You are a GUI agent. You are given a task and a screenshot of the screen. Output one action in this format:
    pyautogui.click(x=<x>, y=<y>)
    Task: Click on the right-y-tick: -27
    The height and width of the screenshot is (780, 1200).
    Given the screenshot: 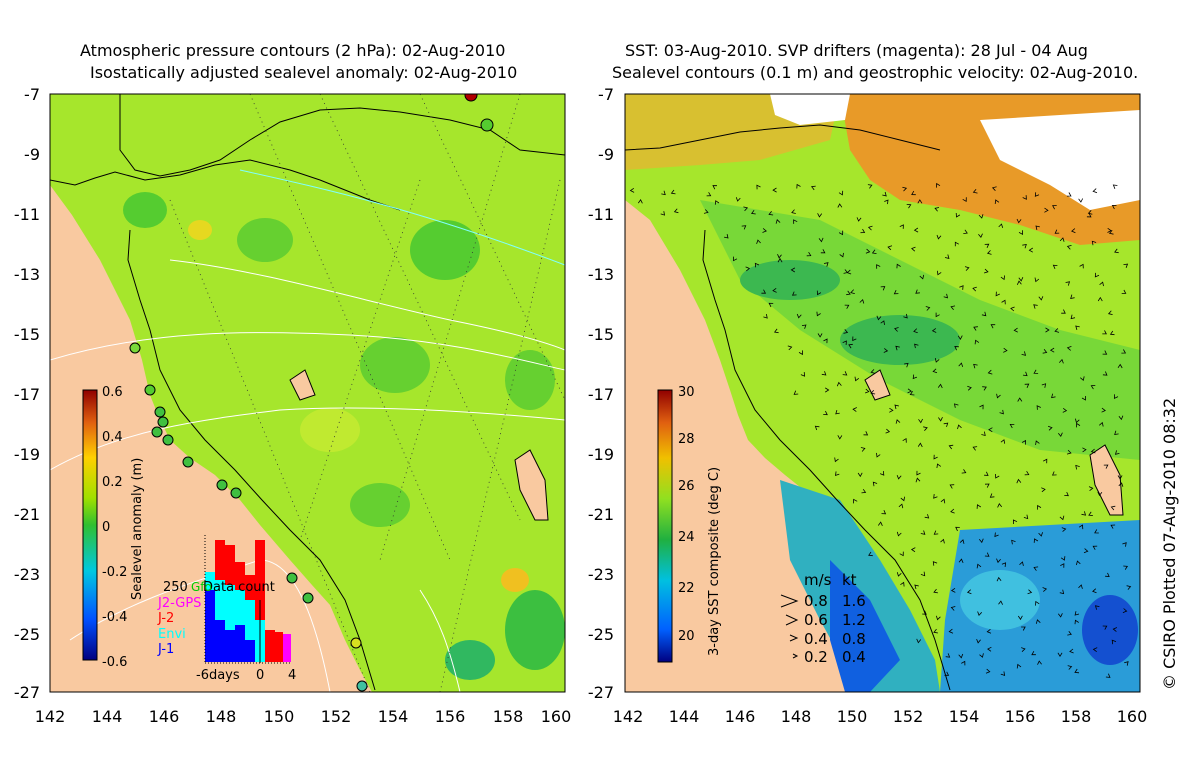 What is the action you would take?
    pyautogui.click(x=601, y=692)
    